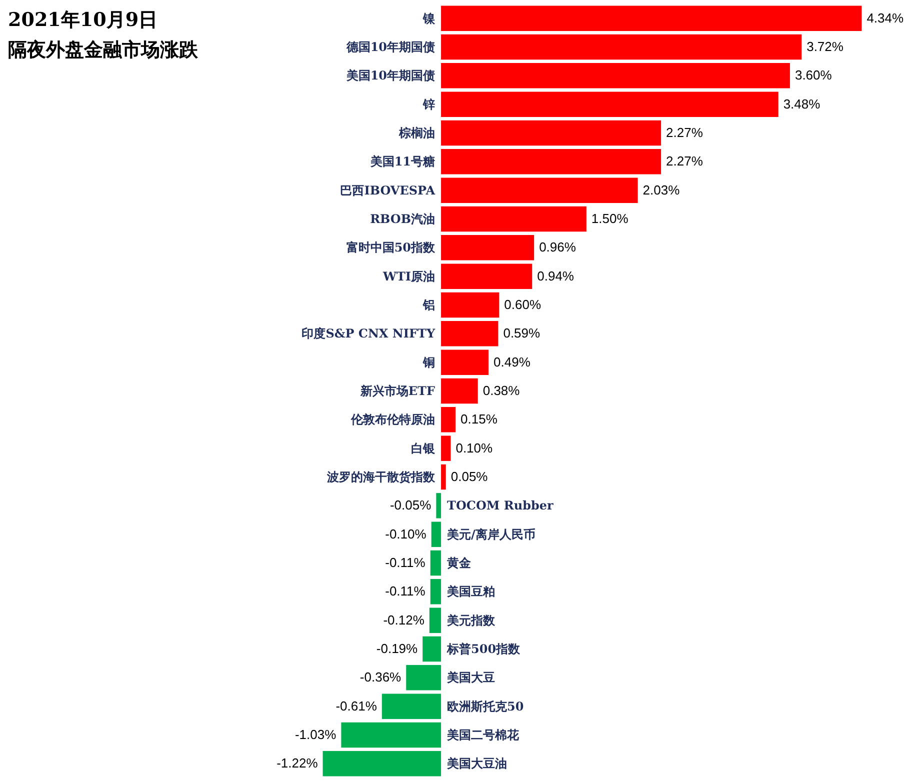 The width and height of the screenshot is (915, 782). Describe the element at coordinates (397, 391) in the screenshot. I see `y-tick-label: 新兴市场ETF` at that location.